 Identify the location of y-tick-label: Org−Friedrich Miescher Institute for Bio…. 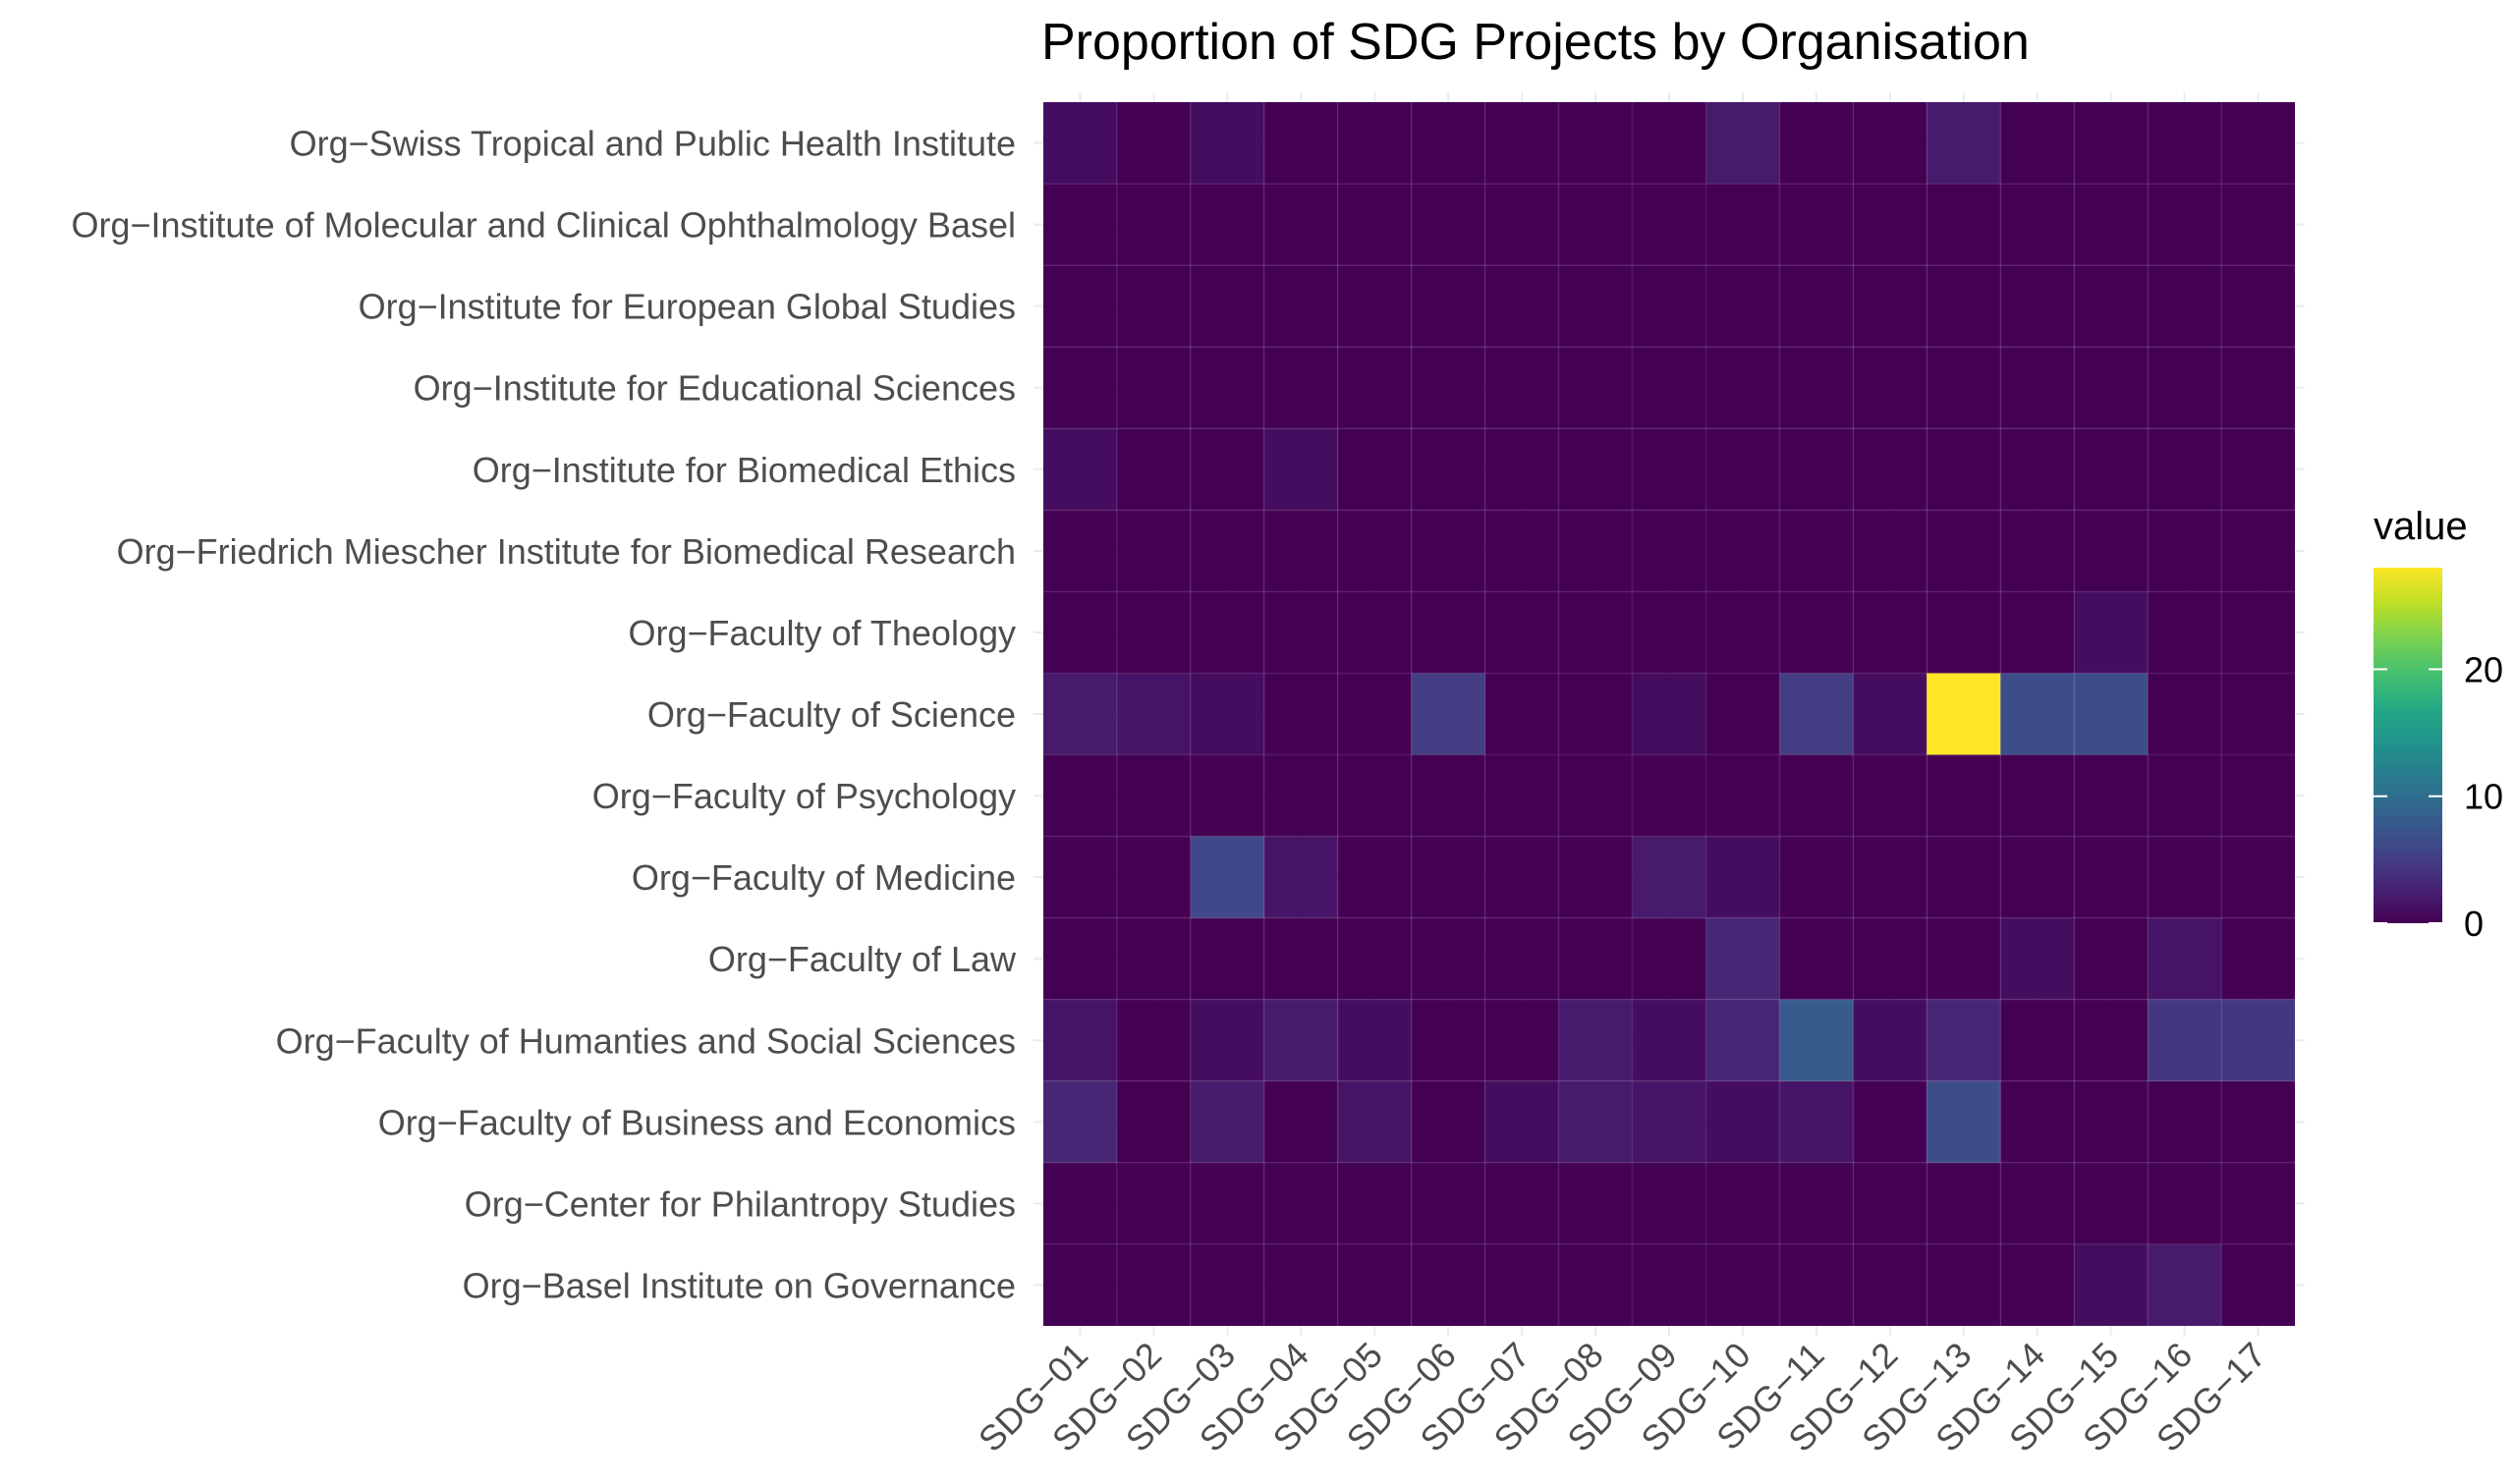
(566, 551).